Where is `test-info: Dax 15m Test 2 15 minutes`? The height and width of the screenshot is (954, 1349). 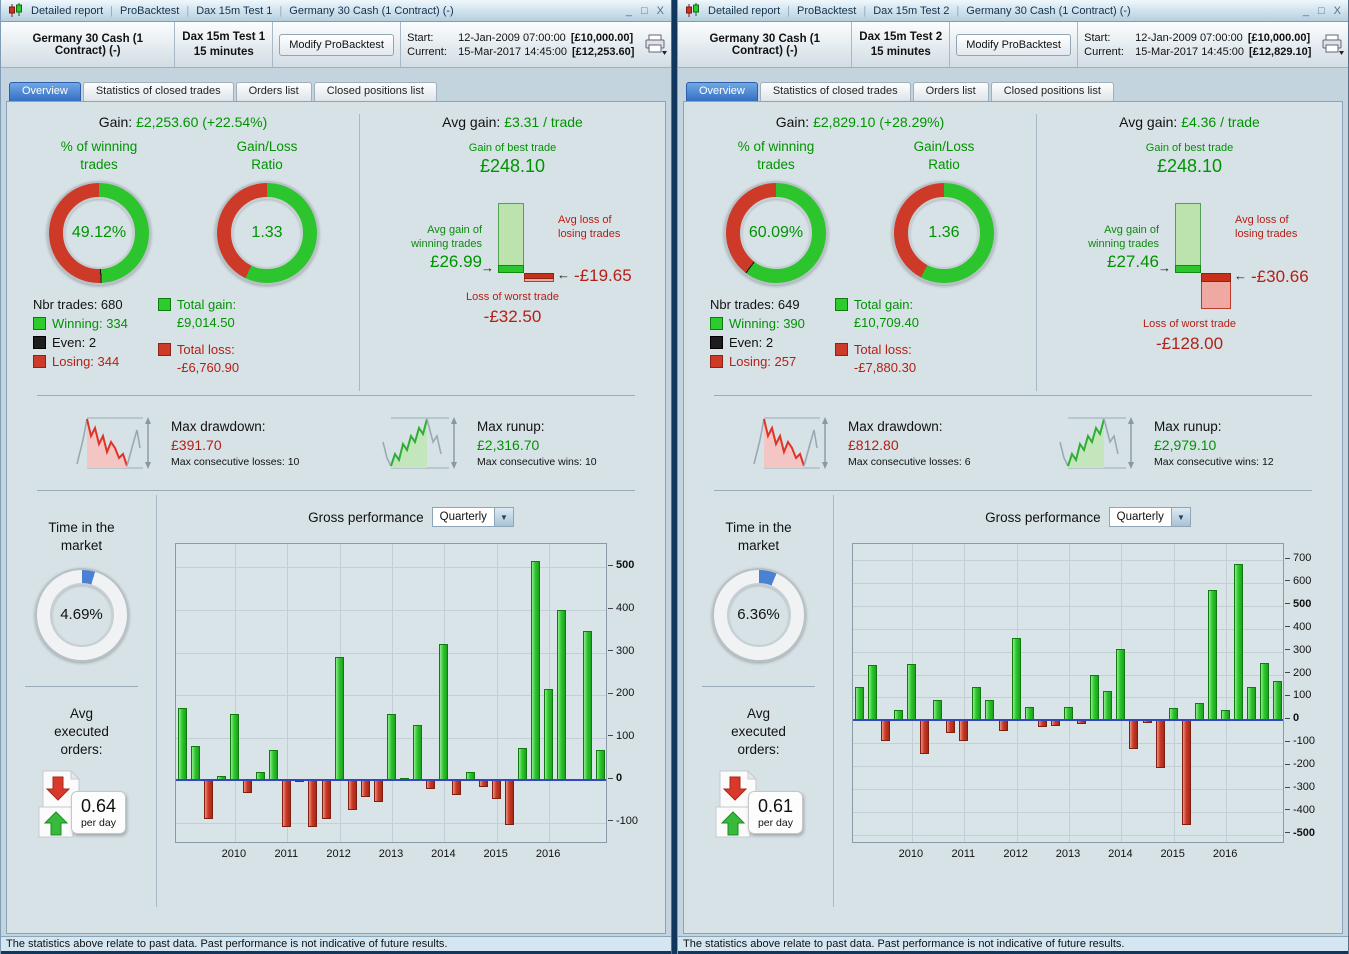
test-info: Dax 15m Test 2 15 minutes is located at coordinates (901, 44).